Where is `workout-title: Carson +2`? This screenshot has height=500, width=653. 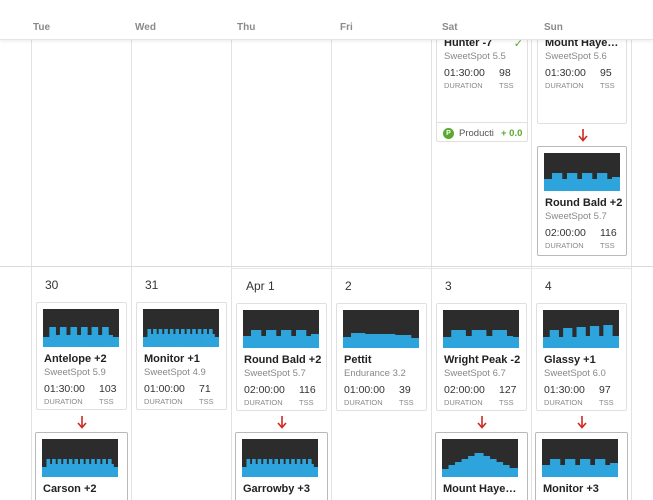 workout-title: Carson +2 is located at coordinates (70, 489).